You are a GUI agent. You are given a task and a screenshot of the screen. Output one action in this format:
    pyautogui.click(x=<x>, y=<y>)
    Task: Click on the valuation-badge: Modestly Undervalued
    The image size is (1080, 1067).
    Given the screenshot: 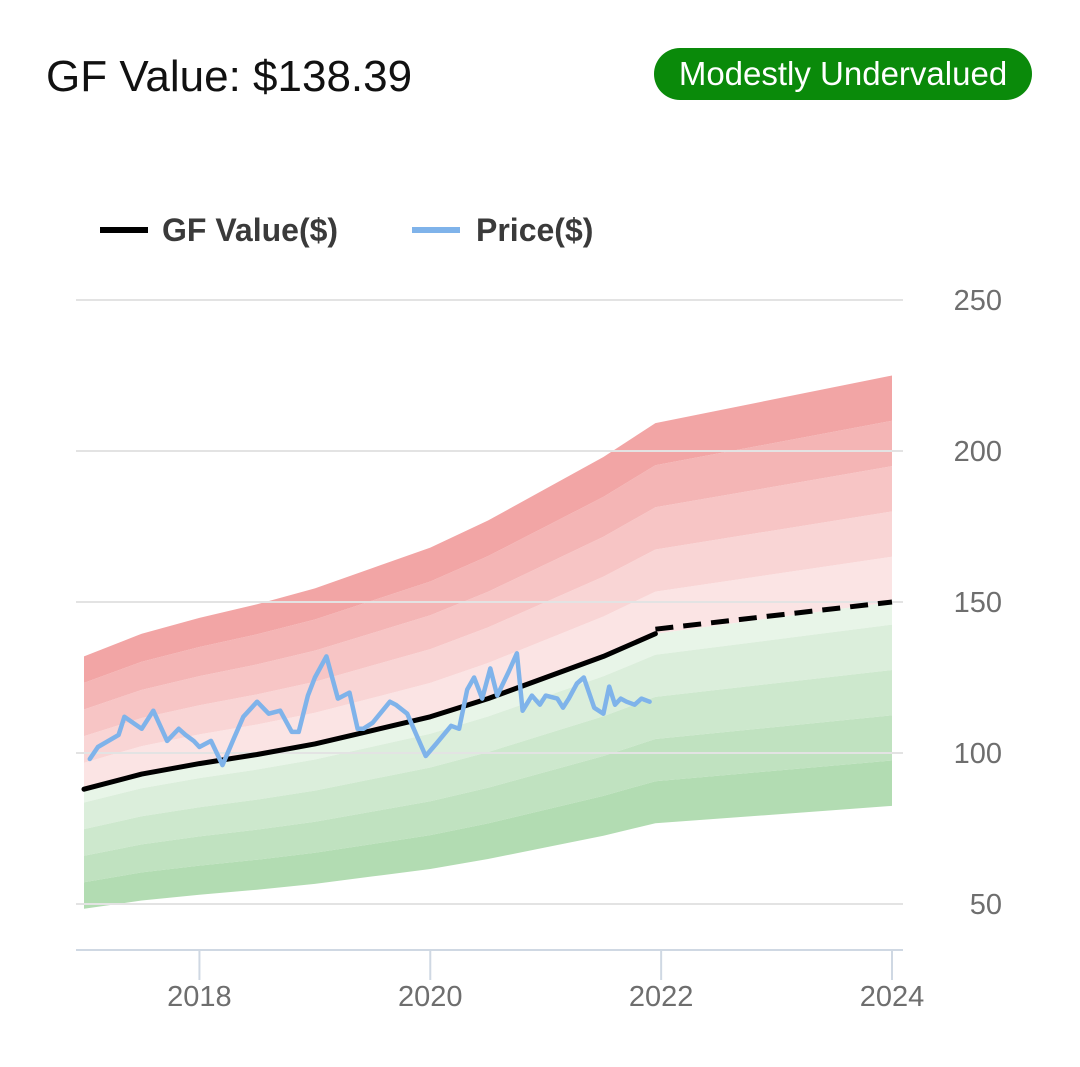 What is the action you would take?
    pyautogui.click(x=843, y=74)
    